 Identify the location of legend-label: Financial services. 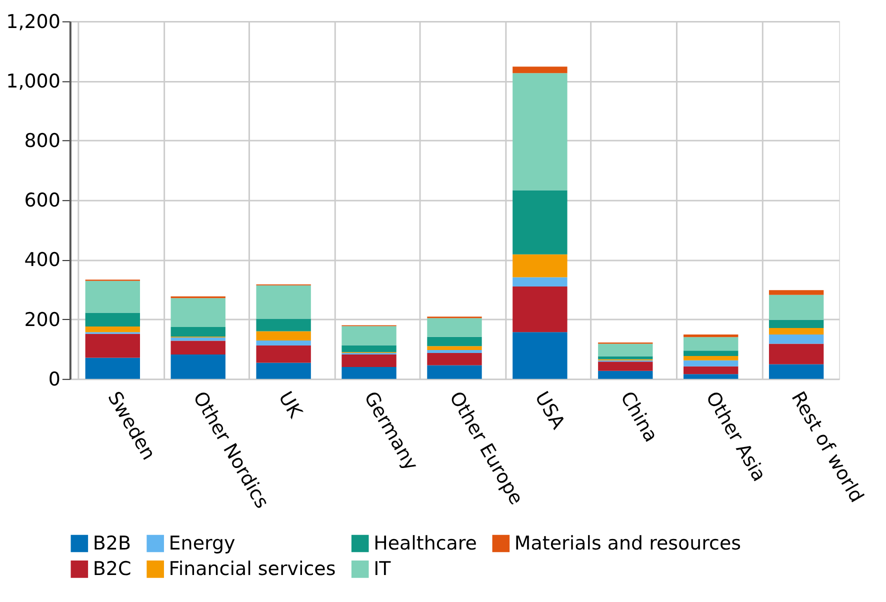
(252, 569).